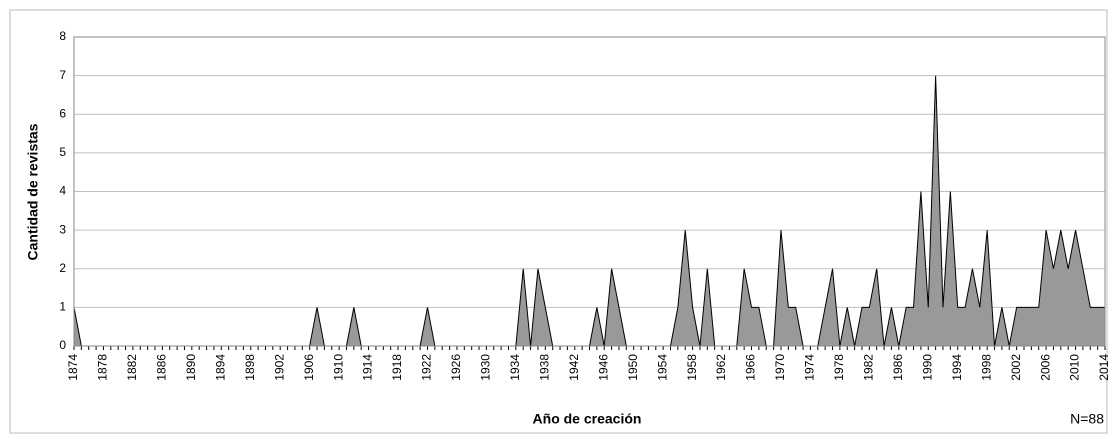  What do you see at coordinates (220, 367) in the screenshot?
I see `x-tick-label: 1894` at bounding box center [220, 367].